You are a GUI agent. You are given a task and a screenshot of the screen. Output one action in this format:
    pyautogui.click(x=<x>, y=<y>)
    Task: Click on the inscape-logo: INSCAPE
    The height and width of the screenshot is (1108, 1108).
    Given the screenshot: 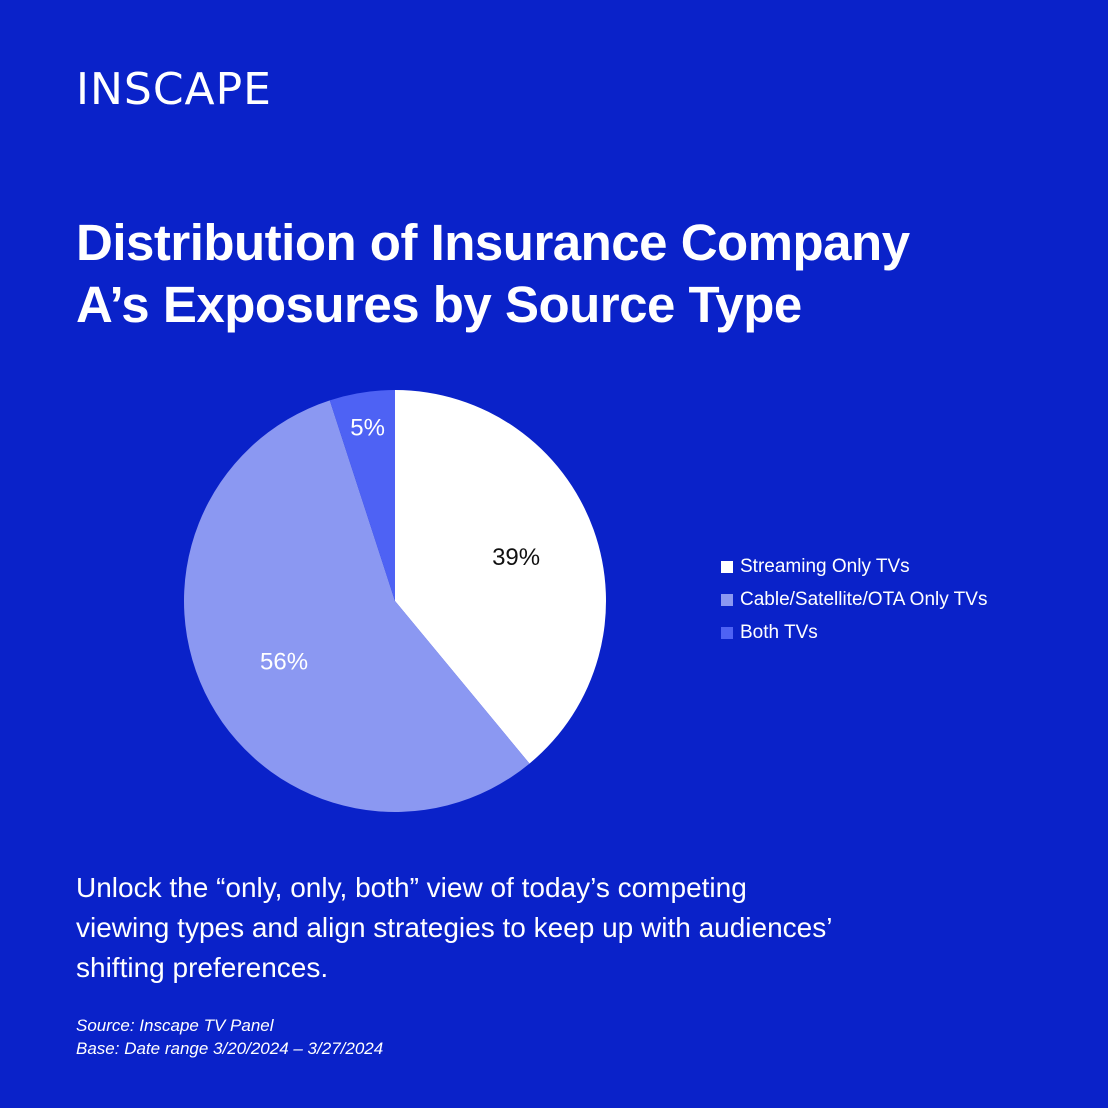 What is the action you would take?
    pyautogui.click(x=174, y=89)
    